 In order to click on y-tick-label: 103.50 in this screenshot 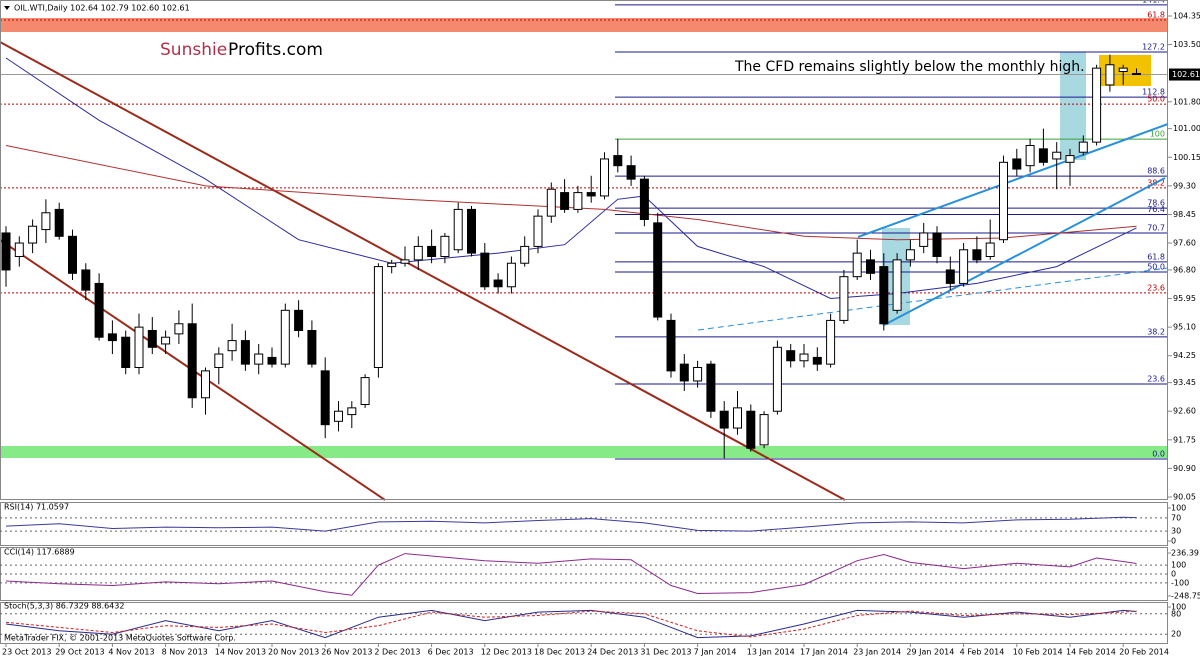, I will do `click(1186, 44)`.